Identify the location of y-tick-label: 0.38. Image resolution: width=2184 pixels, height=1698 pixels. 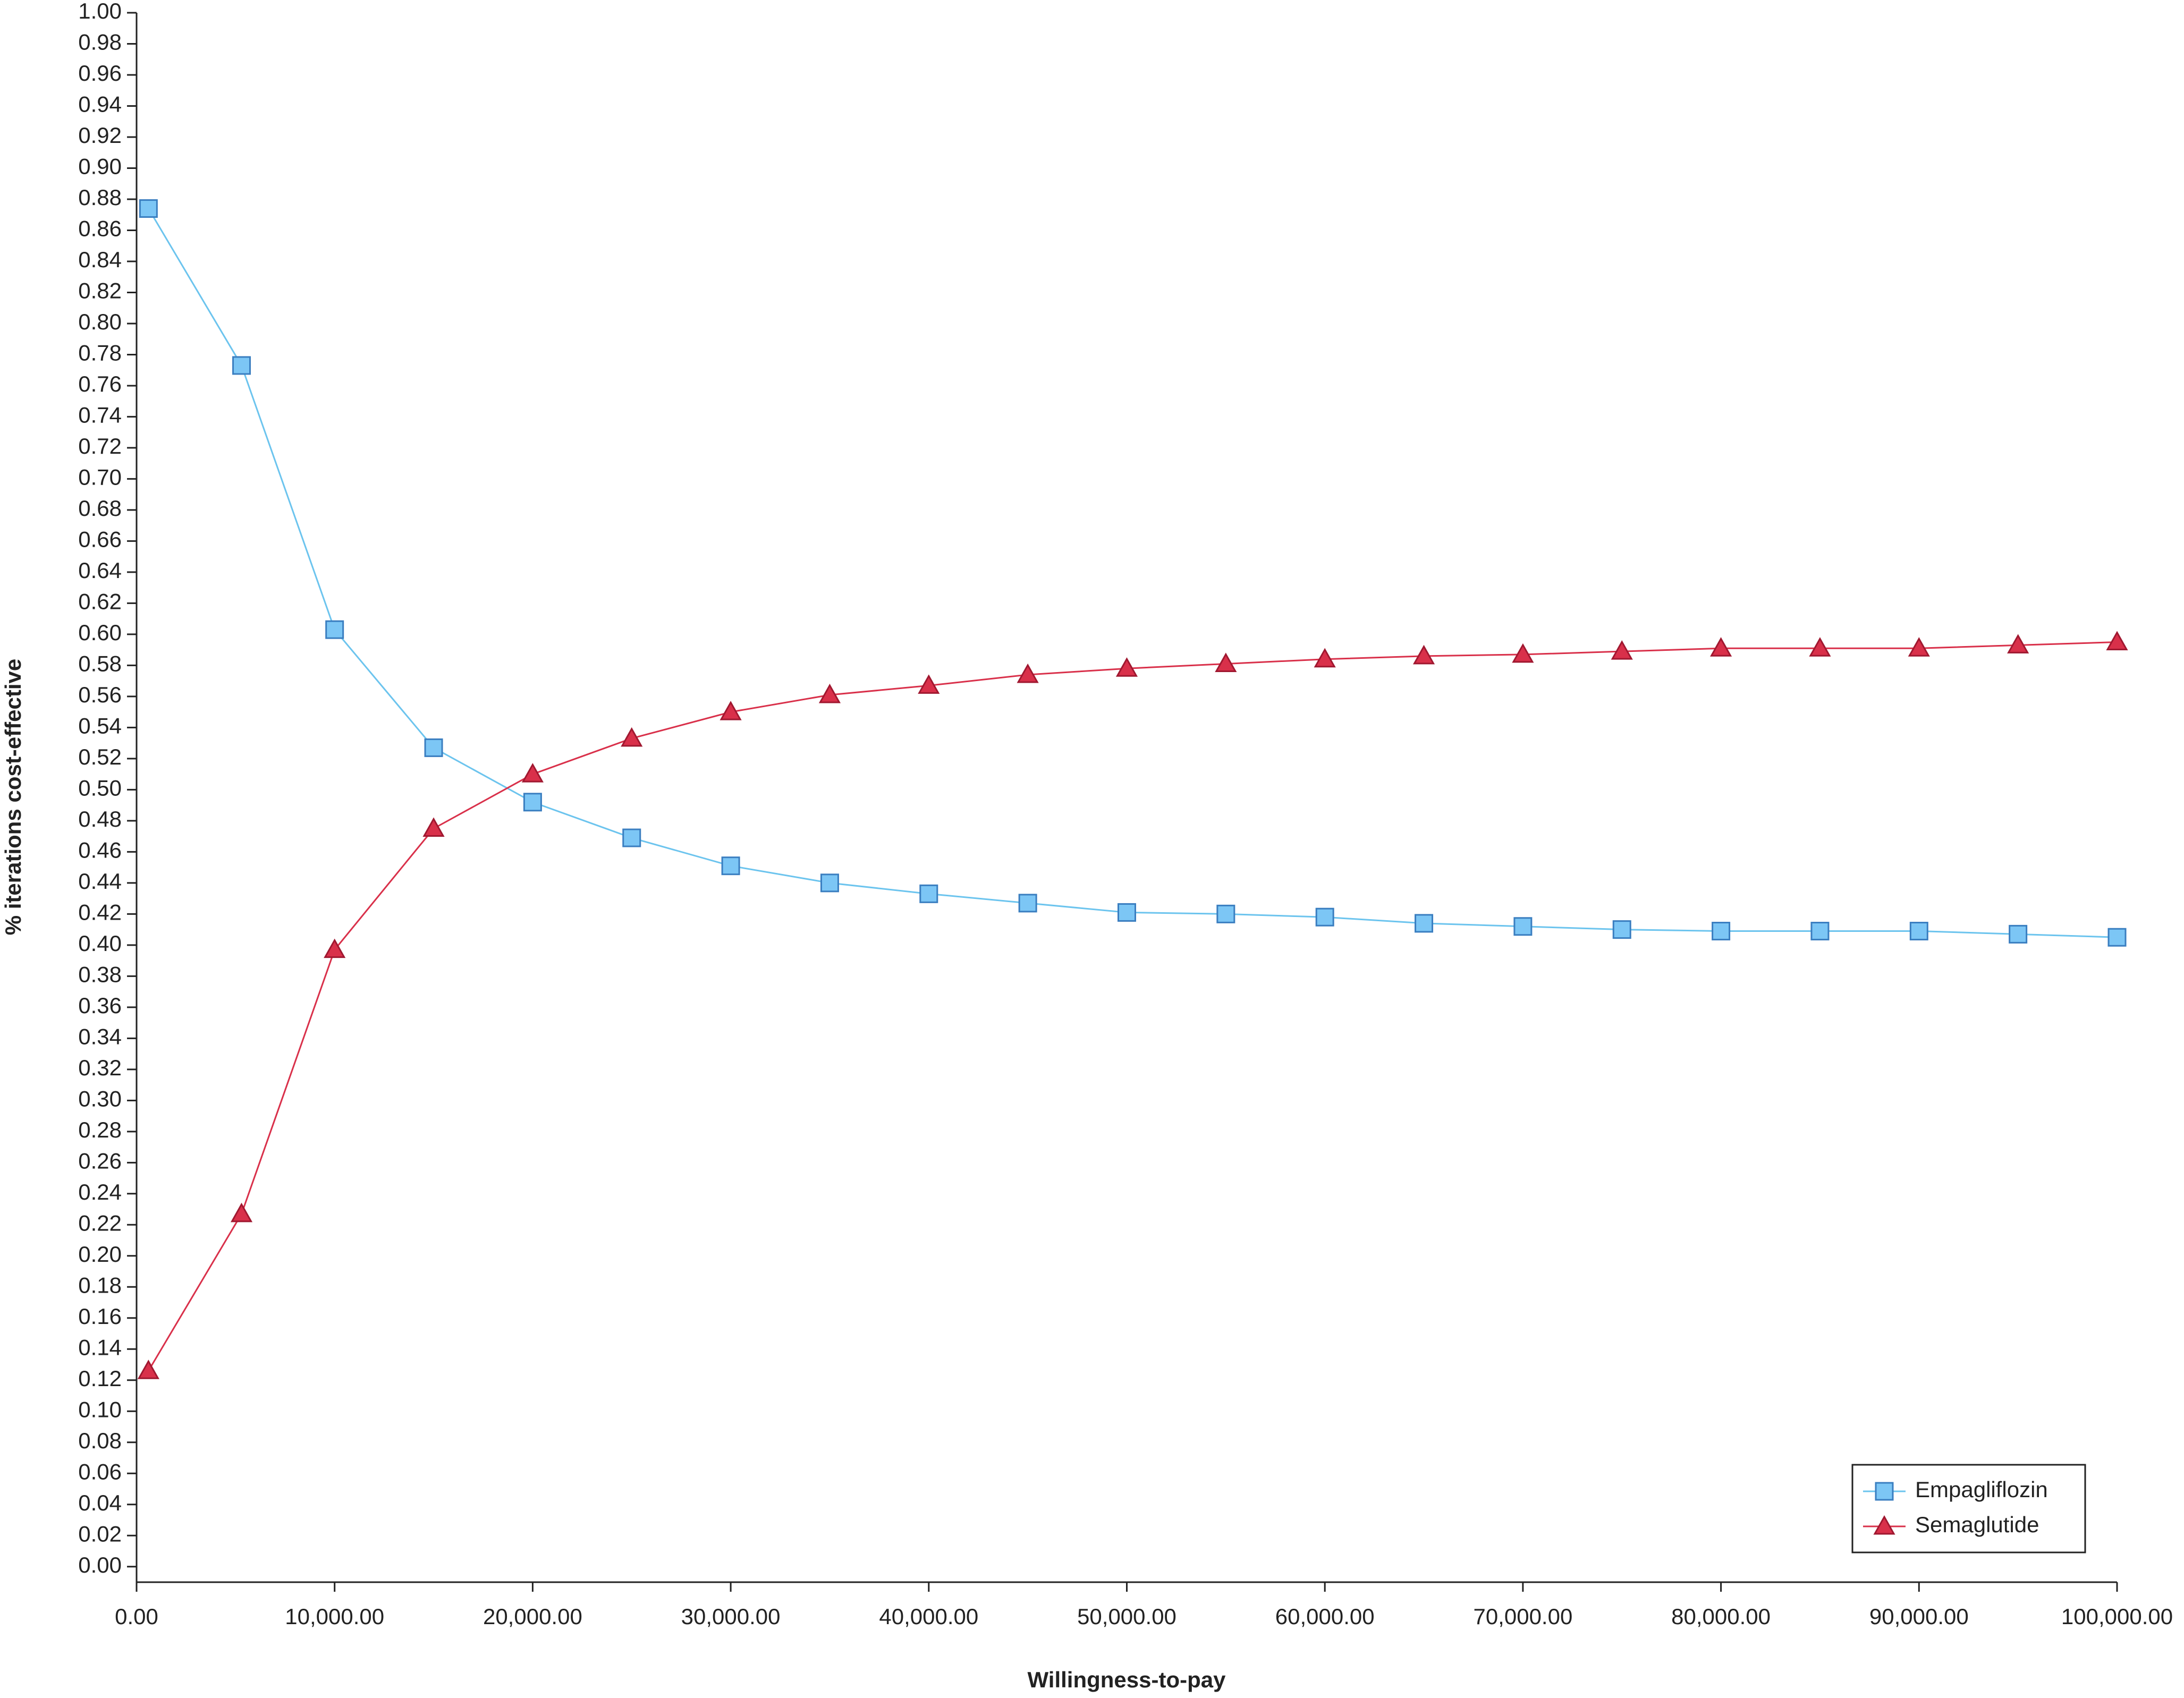
(100, 974).